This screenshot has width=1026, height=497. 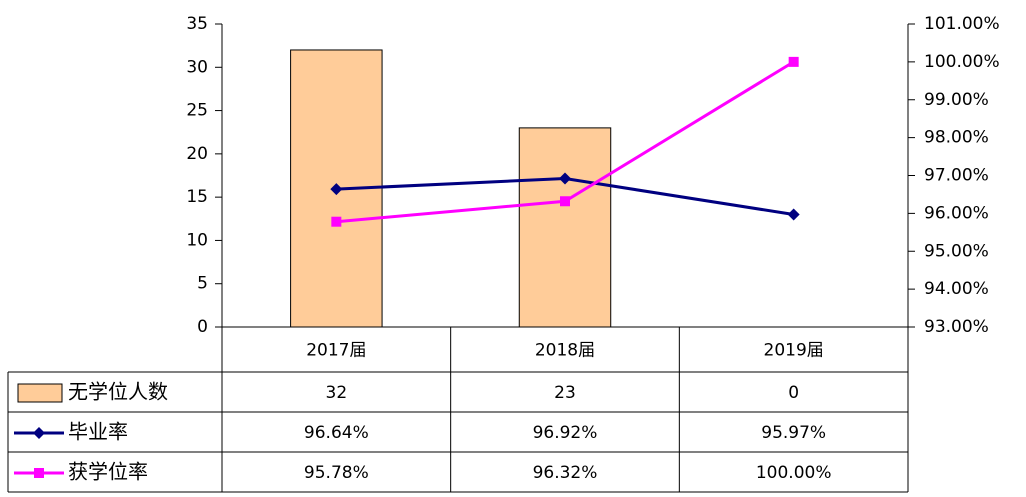 I want to click on y-tick-label: 15, so click(x=197, y=197).